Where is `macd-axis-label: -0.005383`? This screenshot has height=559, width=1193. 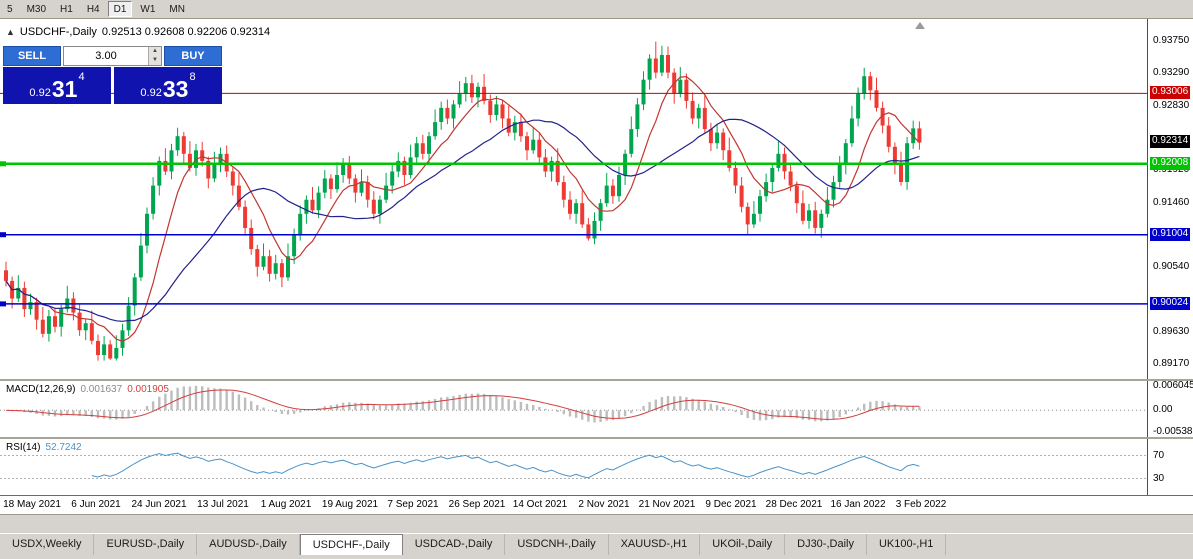
macd-axis-label: -0.005383 is located at coordinates (1173, 431).